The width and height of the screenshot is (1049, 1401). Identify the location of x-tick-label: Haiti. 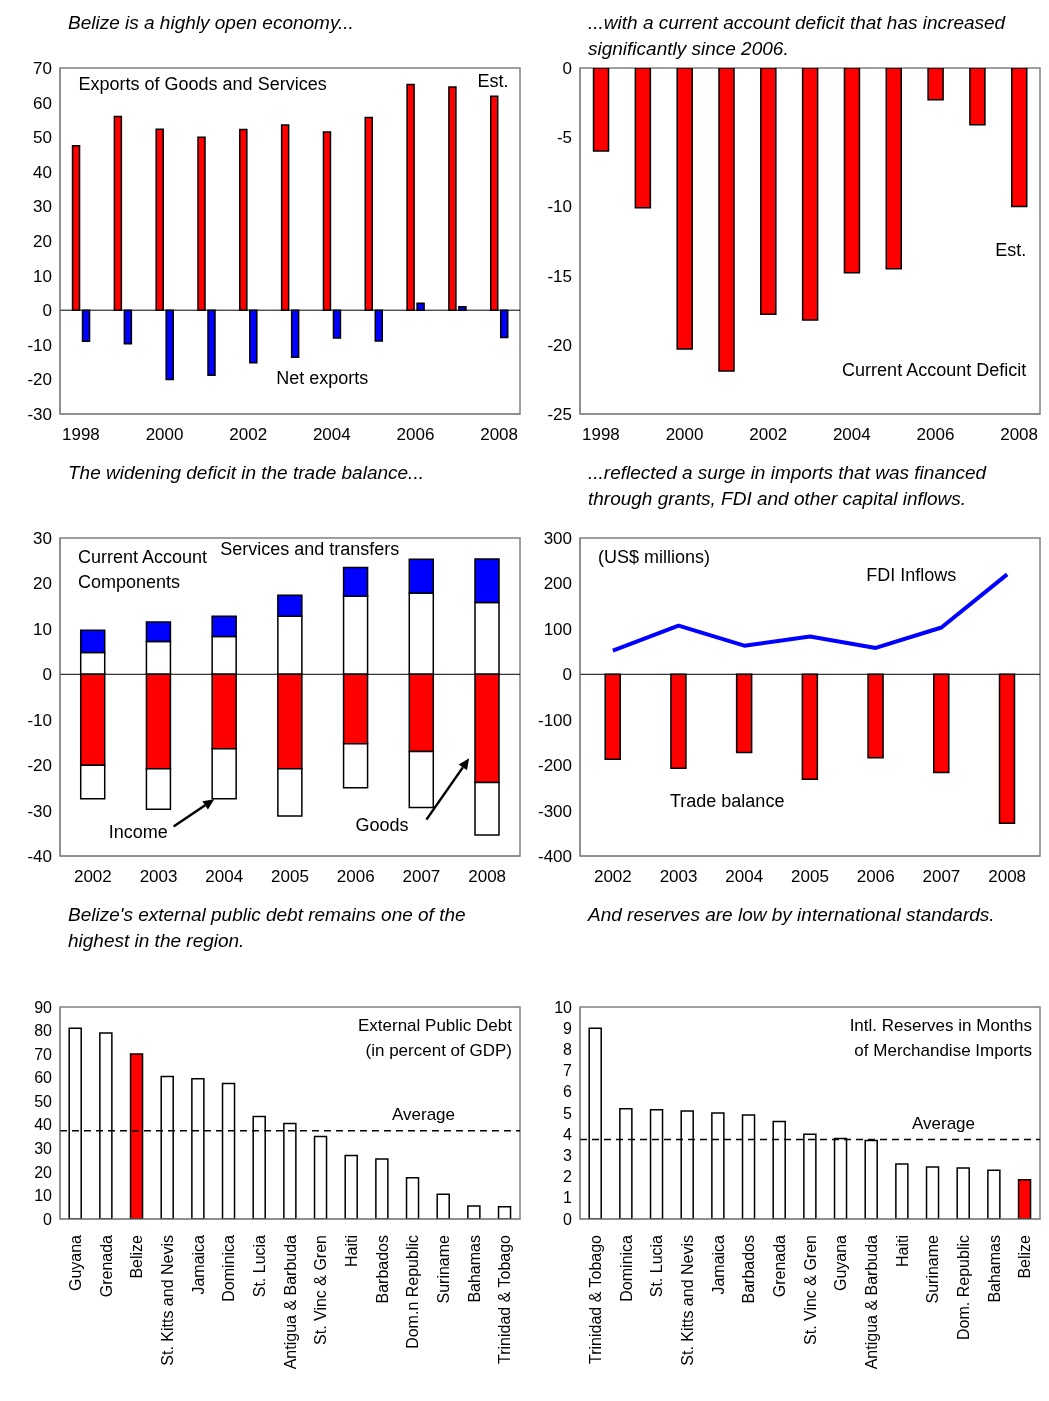
(351, 1251).